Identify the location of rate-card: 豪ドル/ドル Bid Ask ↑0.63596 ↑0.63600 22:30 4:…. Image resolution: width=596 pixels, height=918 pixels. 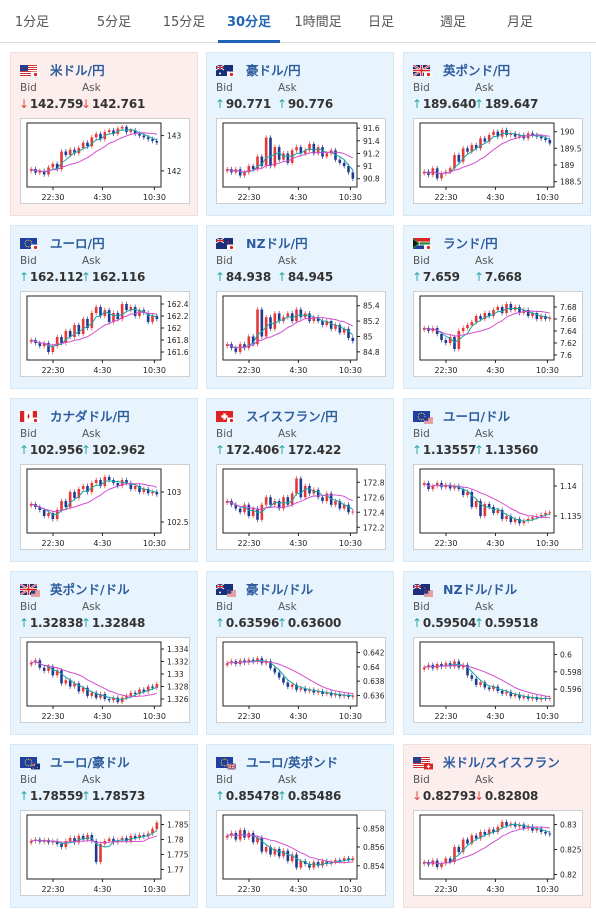
(300, 653).